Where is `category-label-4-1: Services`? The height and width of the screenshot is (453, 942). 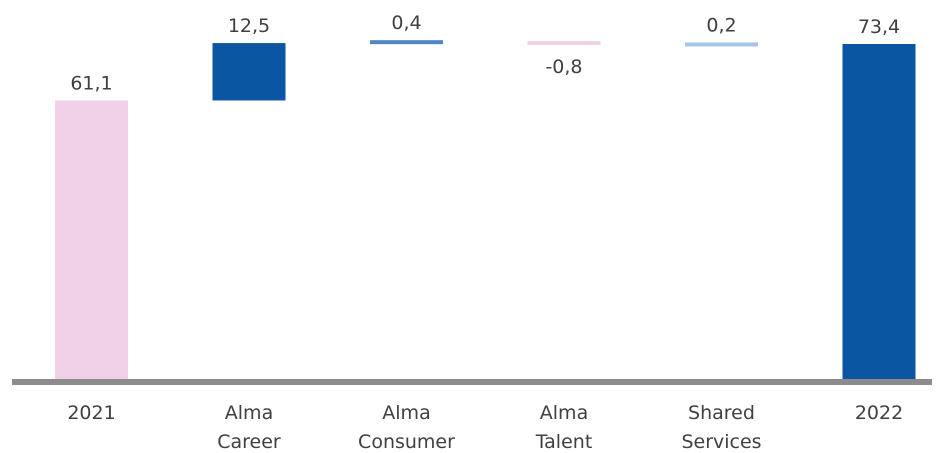
category-label-4-1: Services is located at coordinates (721, 442).